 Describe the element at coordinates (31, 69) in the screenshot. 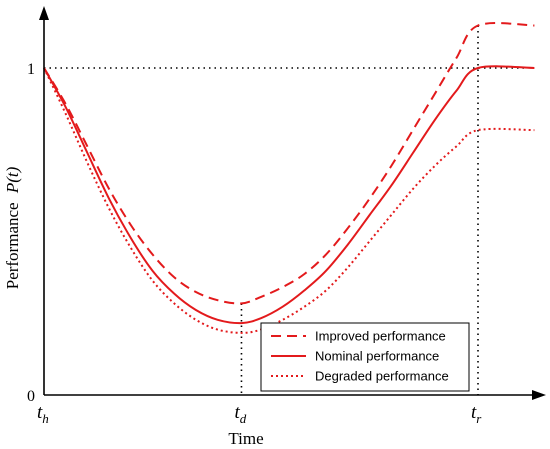

I see `y-tick-label: 1` at that location.